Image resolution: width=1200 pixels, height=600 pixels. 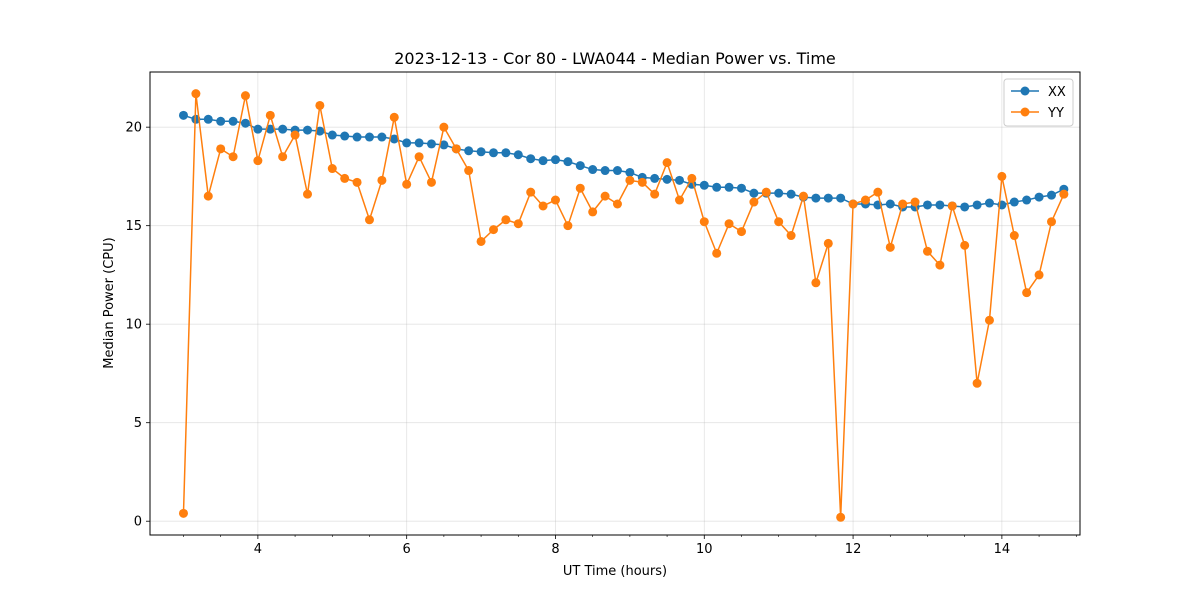 I want to click on x-tick-label: 10, so click(x=704, y=549).